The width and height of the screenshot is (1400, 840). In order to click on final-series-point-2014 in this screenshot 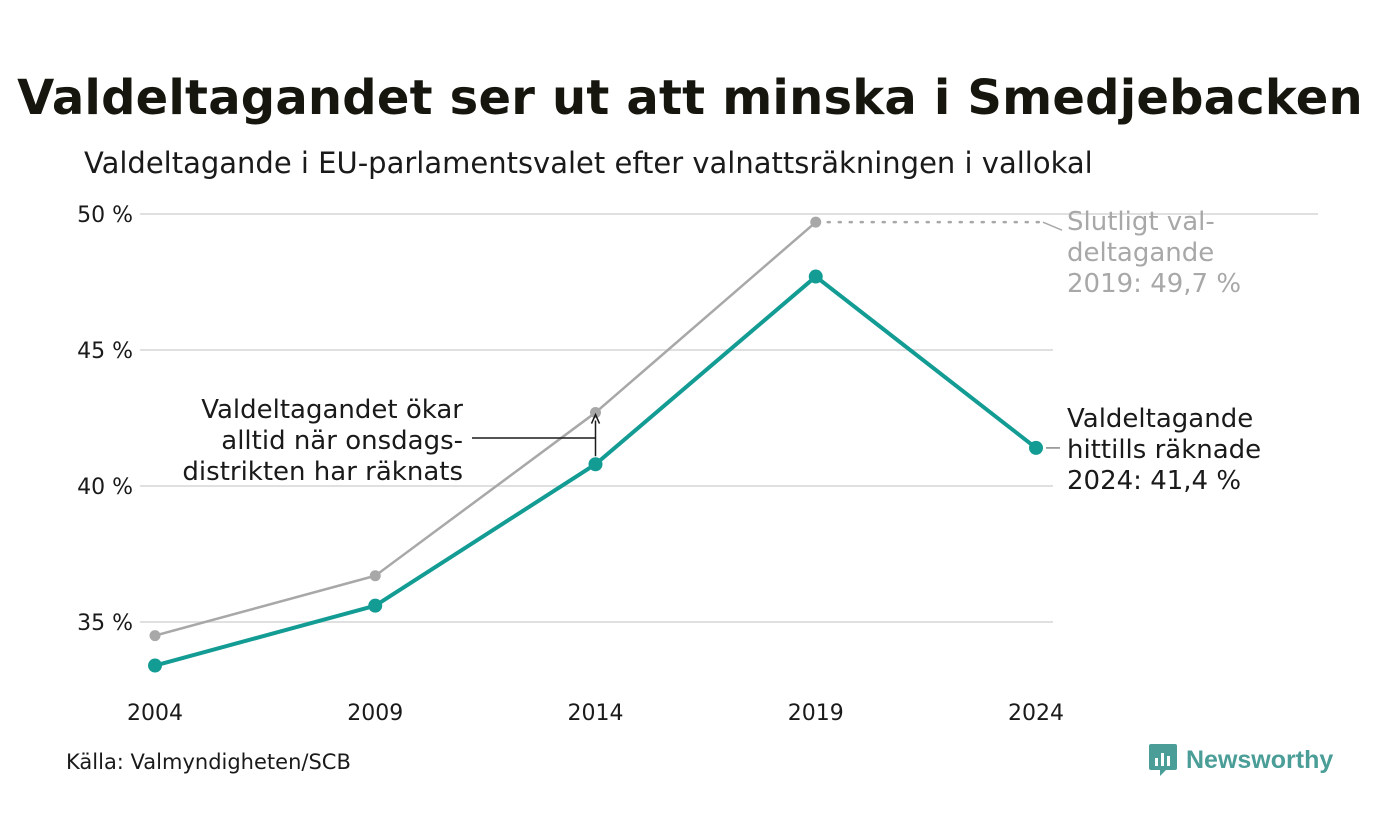, I will do `click(595, 413)`.